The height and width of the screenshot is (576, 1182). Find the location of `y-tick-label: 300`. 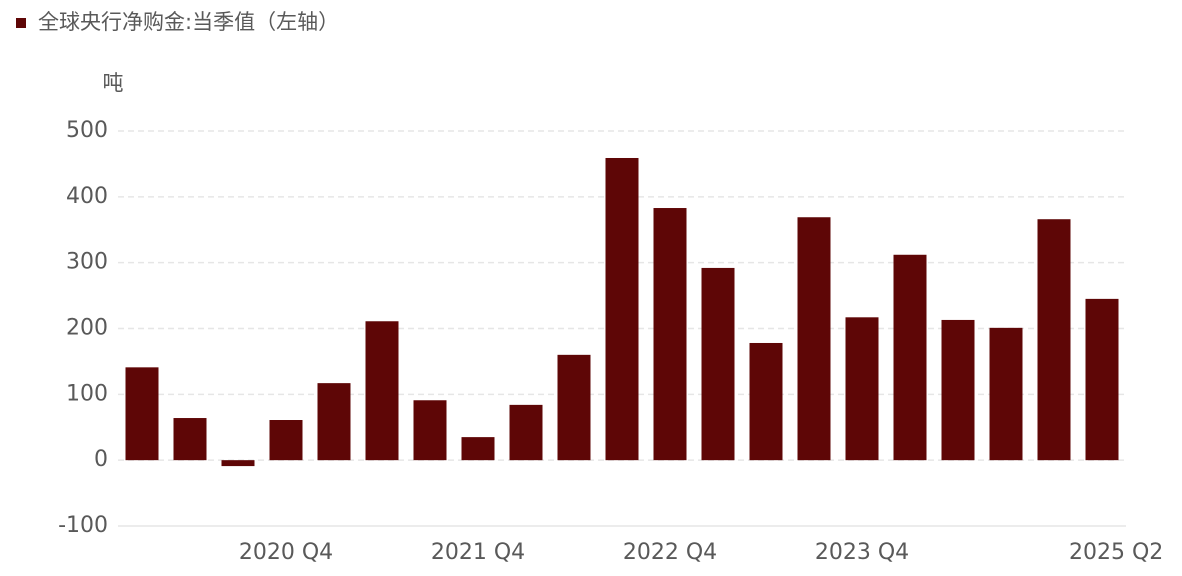

y-tick-label: 300 is located at coordinates (87, 262).